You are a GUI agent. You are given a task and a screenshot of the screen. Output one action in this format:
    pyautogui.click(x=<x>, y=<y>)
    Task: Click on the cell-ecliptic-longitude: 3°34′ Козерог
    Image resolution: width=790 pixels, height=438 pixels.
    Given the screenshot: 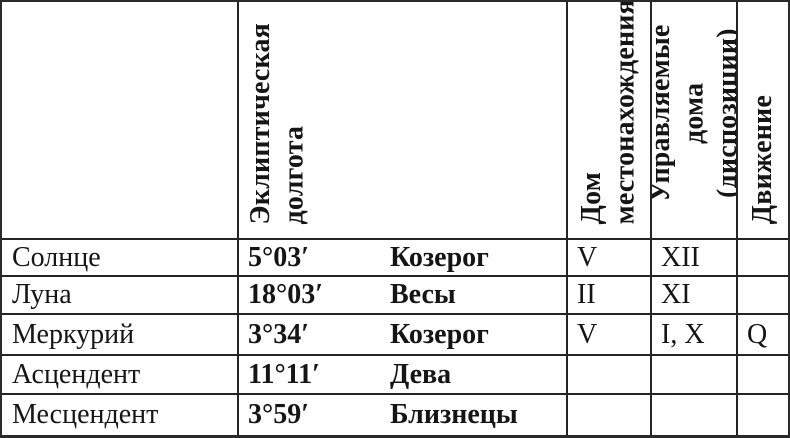 What is the action you would take?
    pyautogui.click(x=403, y=335)
    